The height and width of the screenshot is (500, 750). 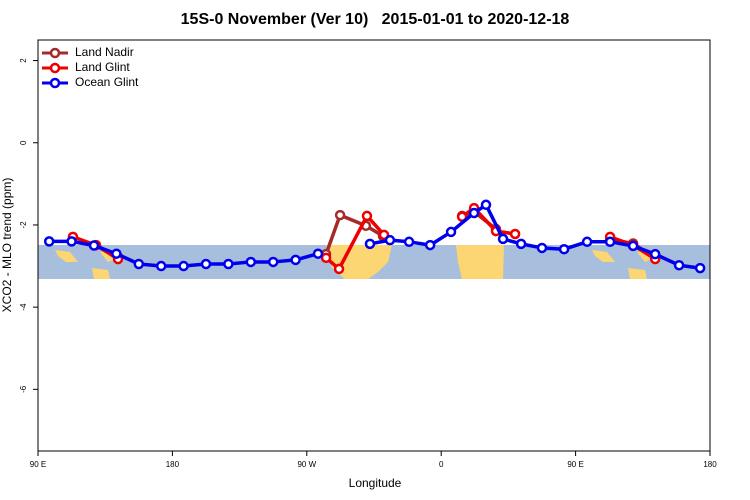 I want to click on y-tick-label: 0, so click(x=23, y=142).